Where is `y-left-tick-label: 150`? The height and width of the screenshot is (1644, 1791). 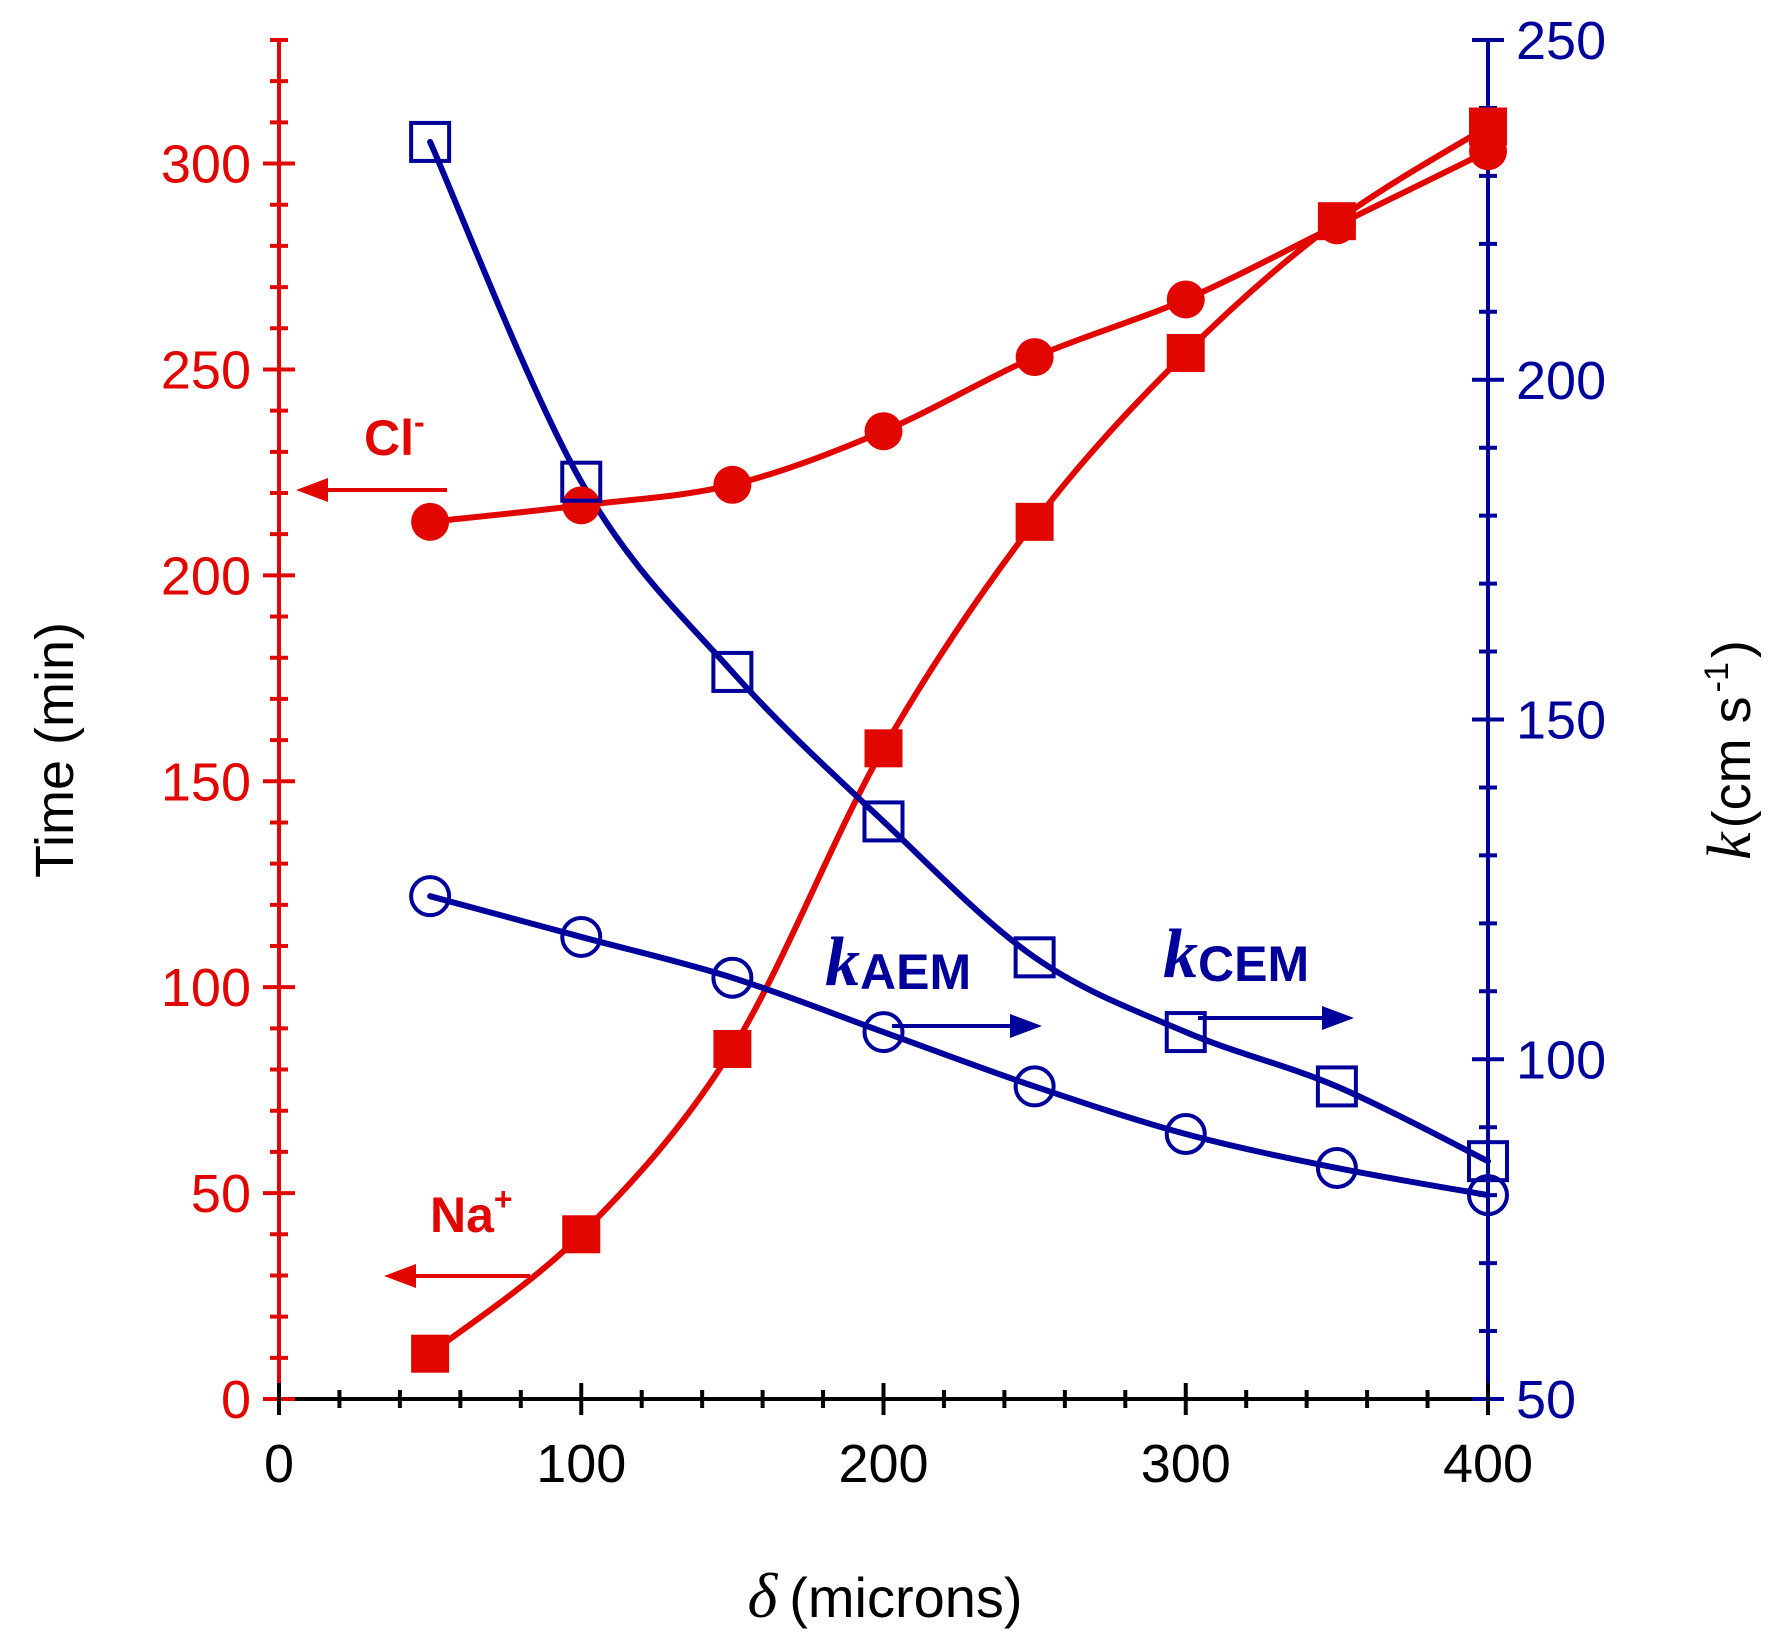 y-left-tick-label: 150 is located at coordinates (206, 782).